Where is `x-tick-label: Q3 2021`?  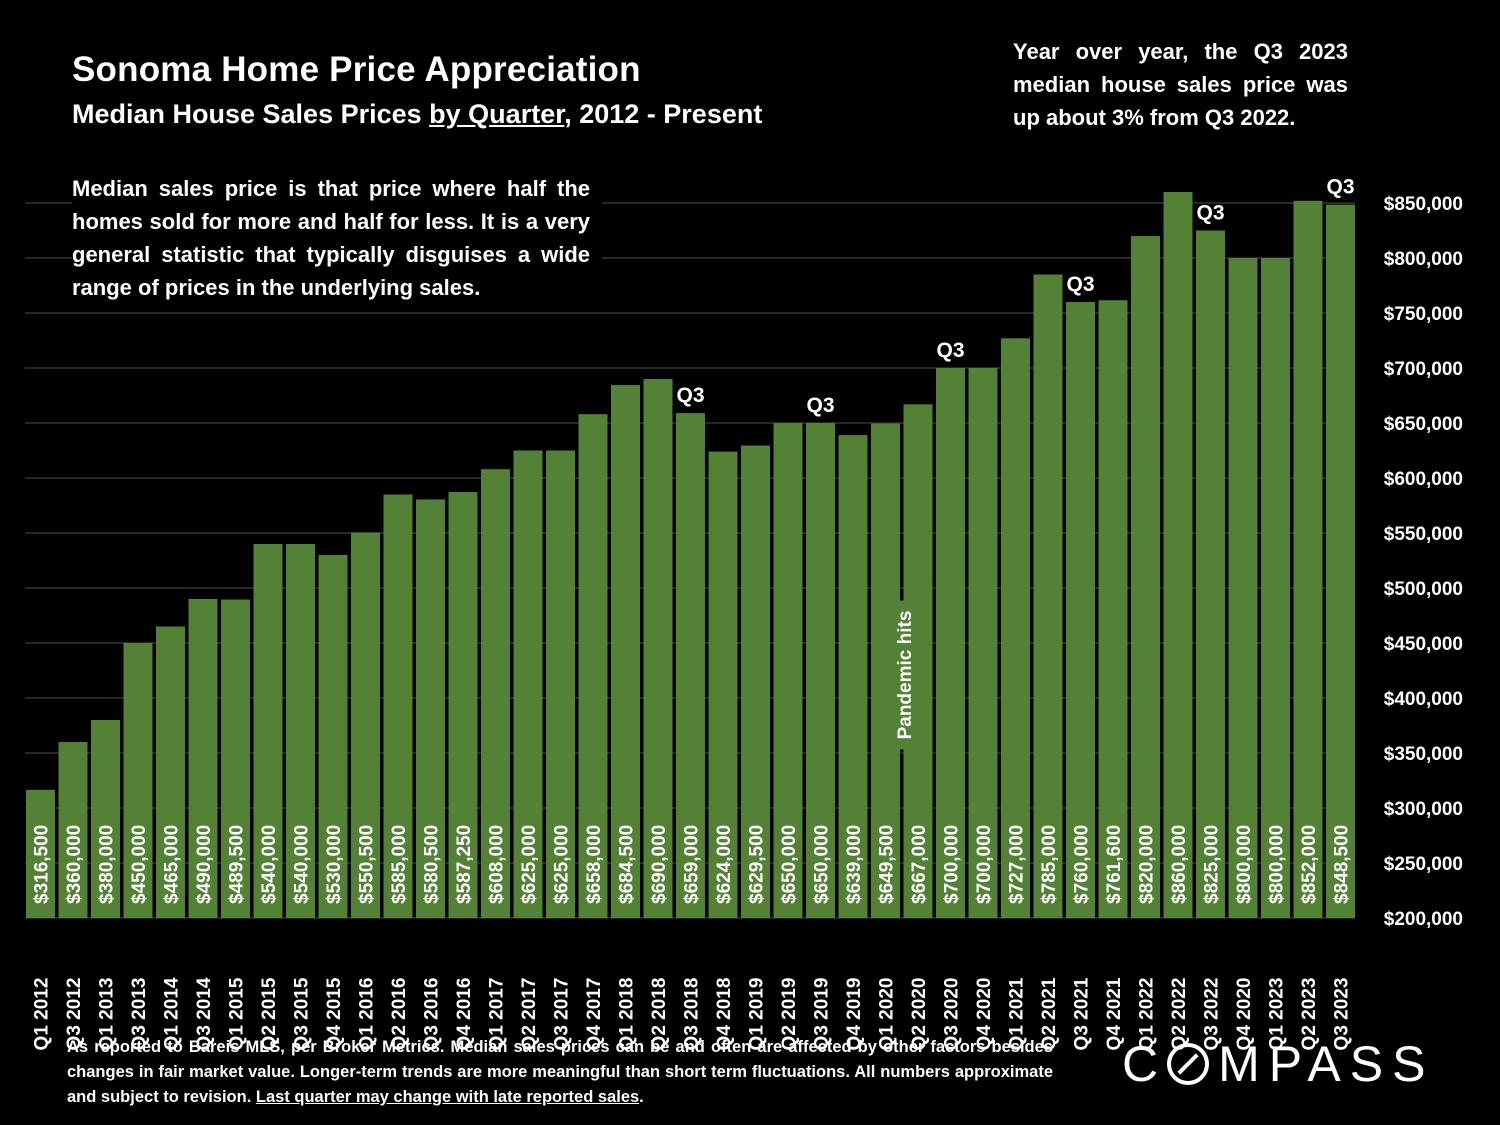
x-tick-label: Q3 2021 is located at coordinates (1082, 1013).